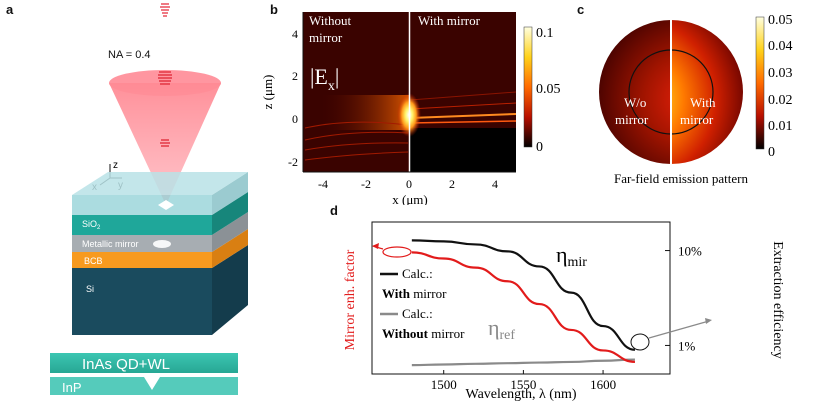 Image resolution: width=831 pixels, height=404 pixels. I want to click on legend-calc-1: Calc.:, so click(417, 273).